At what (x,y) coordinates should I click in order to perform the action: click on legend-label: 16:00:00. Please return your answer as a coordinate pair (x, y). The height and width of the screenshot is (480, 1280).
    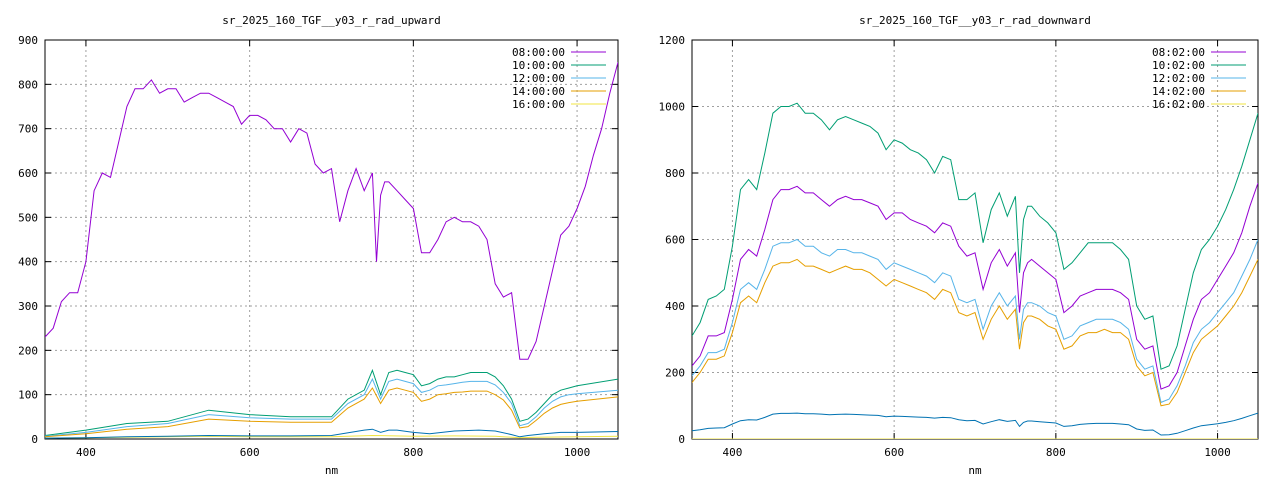
    Looking at the image, I should click on (538, 104).